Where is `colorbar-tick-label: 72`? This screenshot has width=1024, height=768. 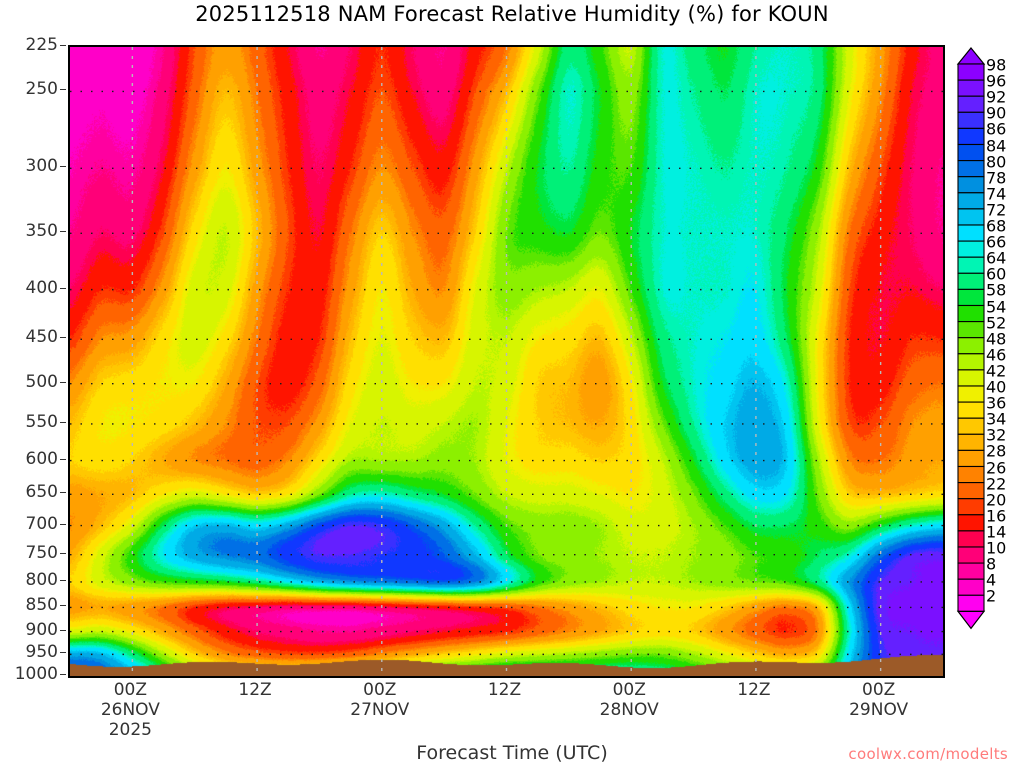 colorbar-tick-label: 72 is located at coordinates (996, 210).